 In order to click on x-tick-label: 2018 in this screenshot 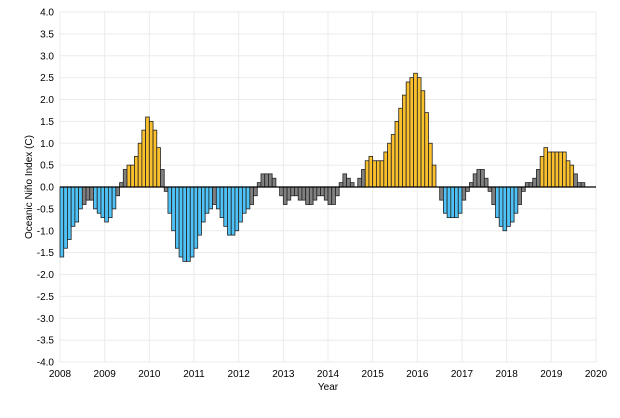, I will do `click(507, 374)`.